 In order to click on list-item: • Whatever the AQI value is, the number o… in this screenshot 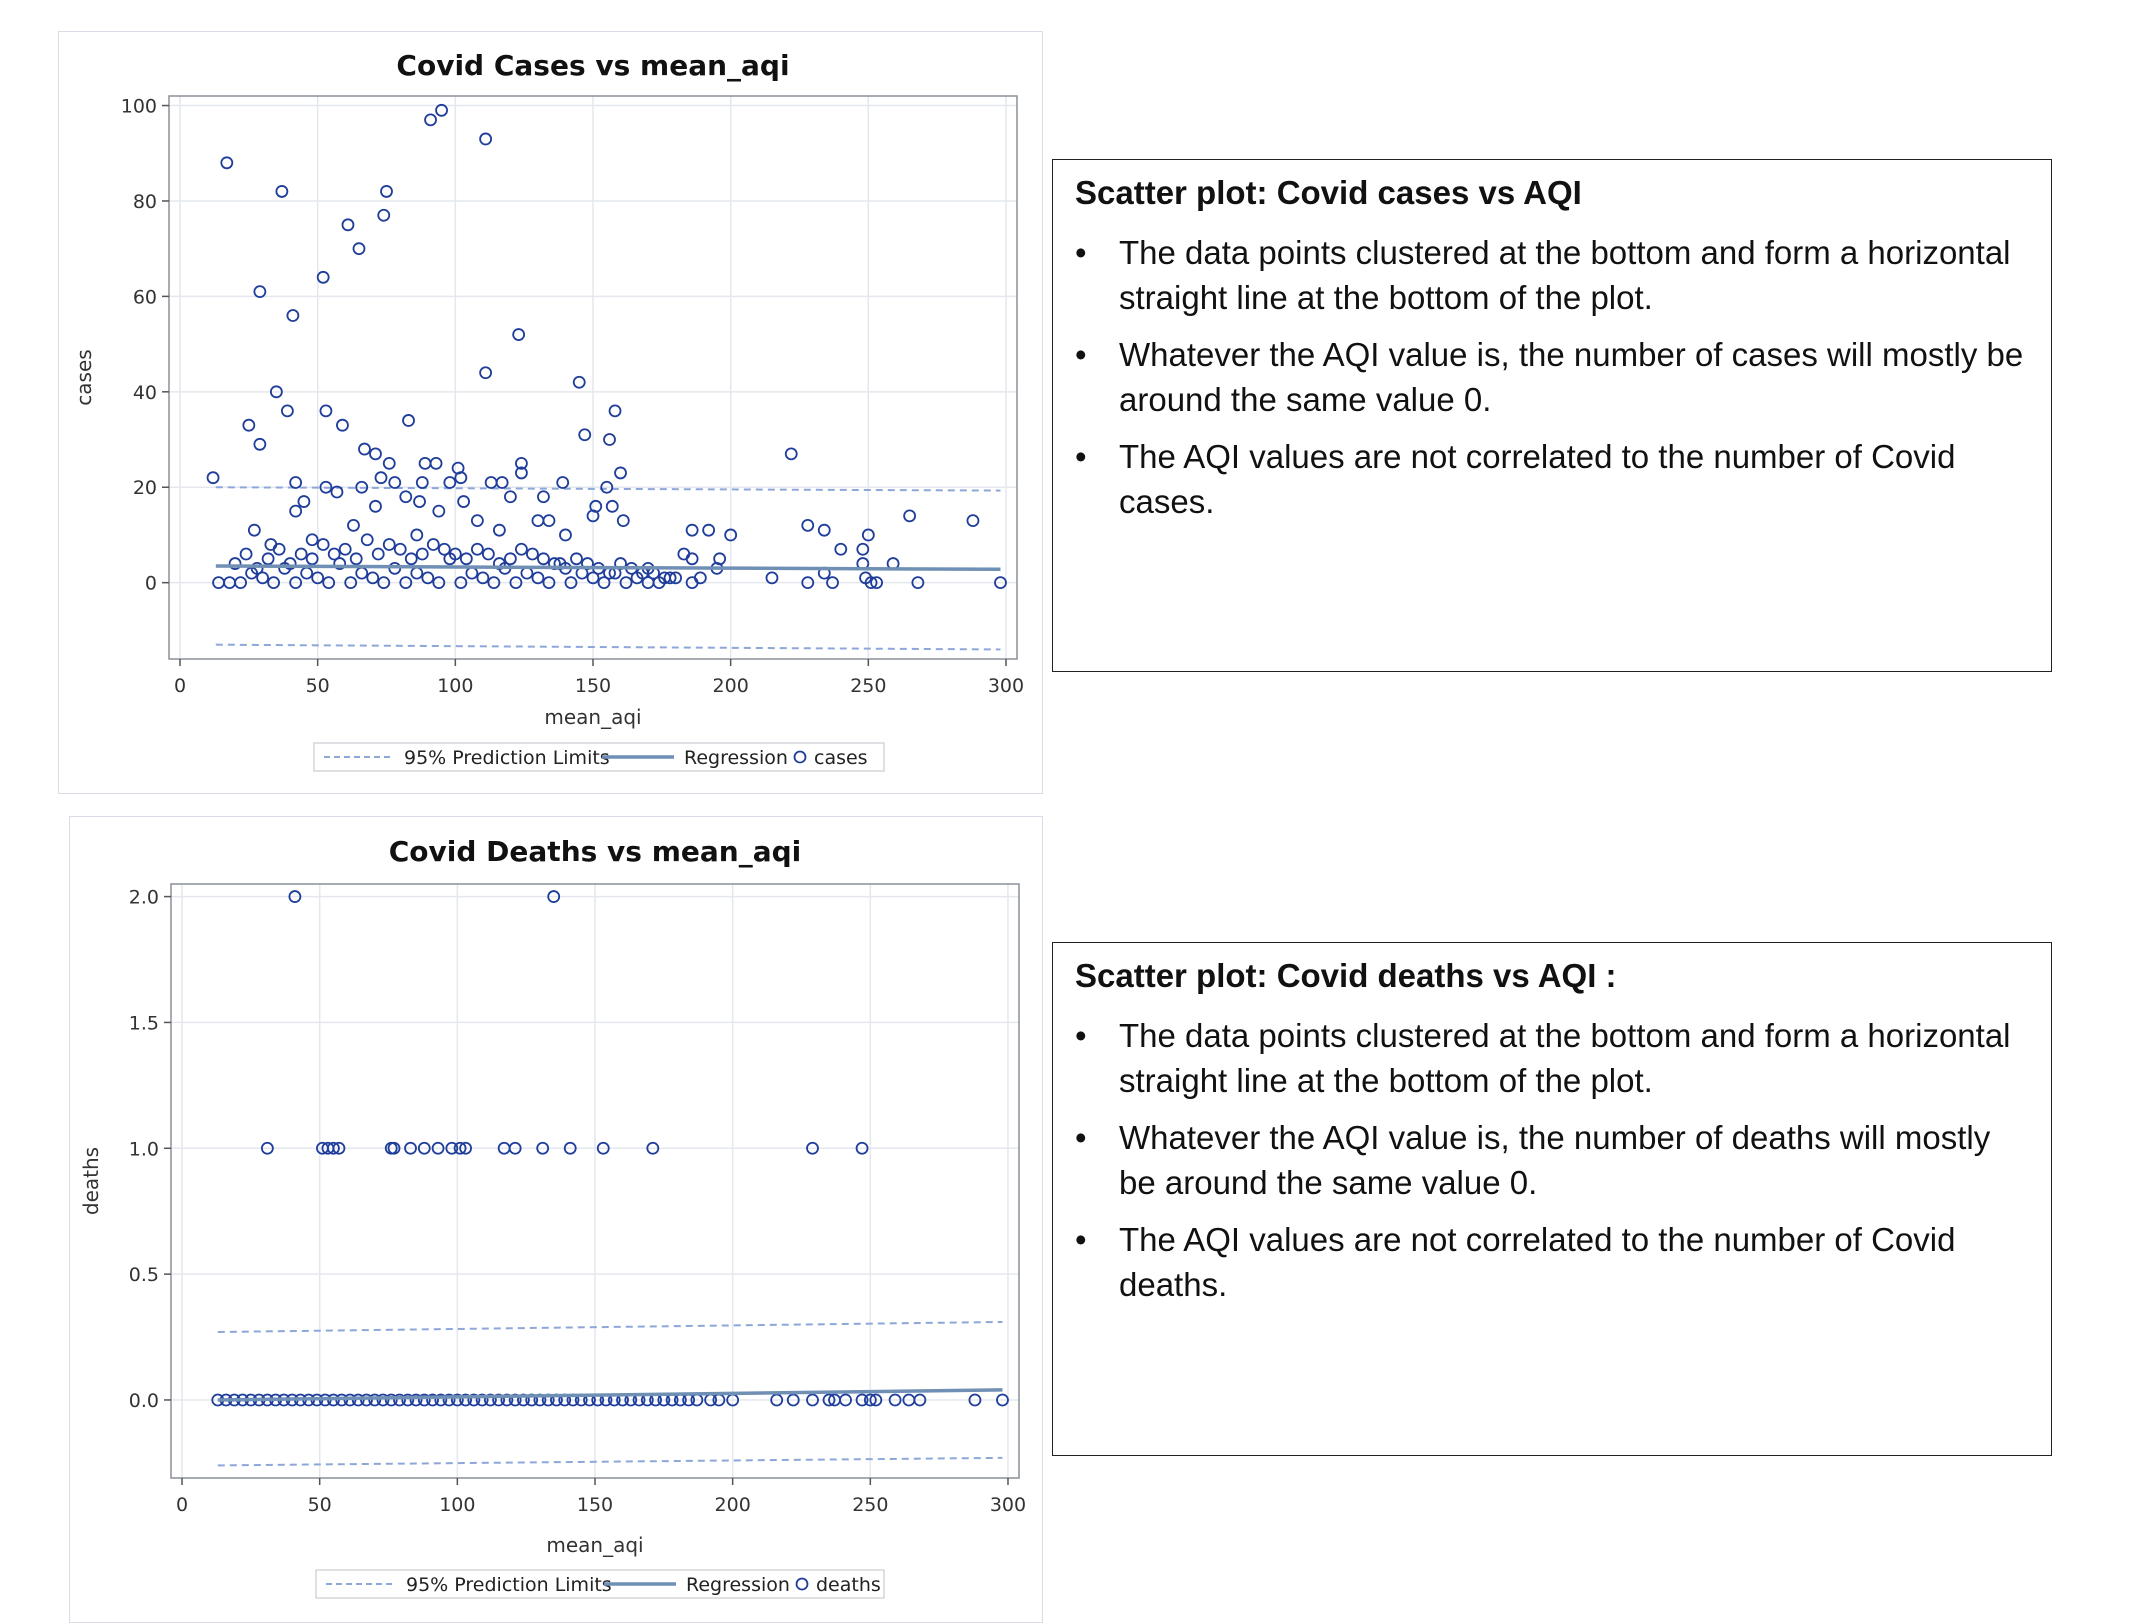, I will do `click(1552, 1160)`.